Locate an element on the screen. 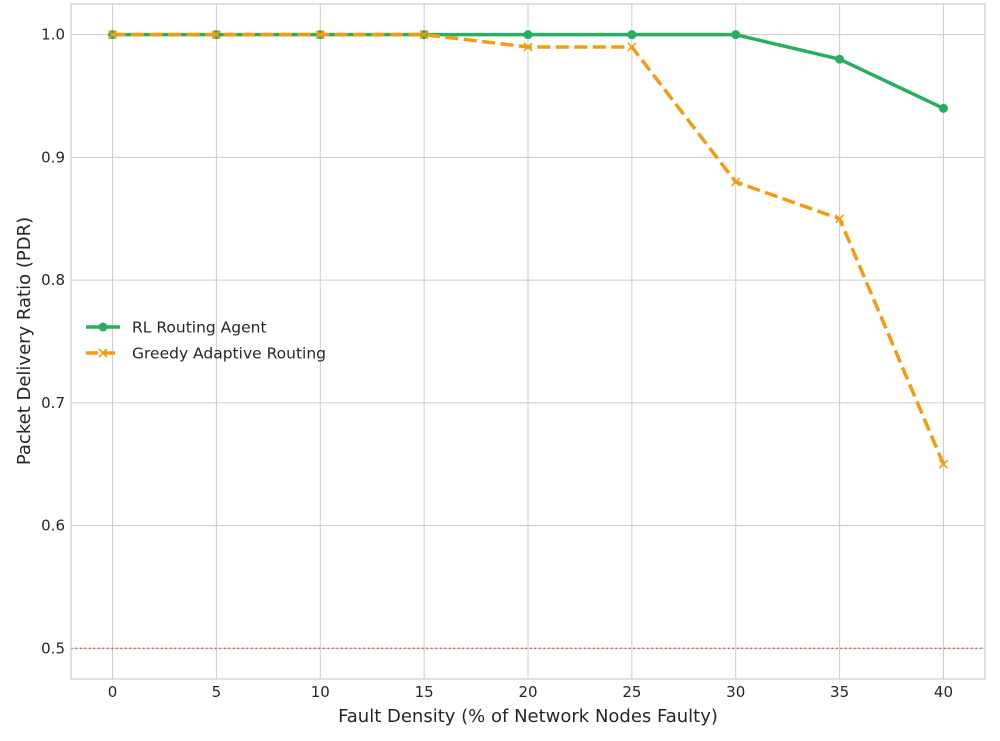  legend-label: Greedy Adaptive Routing is located at coordinates (229, 354).